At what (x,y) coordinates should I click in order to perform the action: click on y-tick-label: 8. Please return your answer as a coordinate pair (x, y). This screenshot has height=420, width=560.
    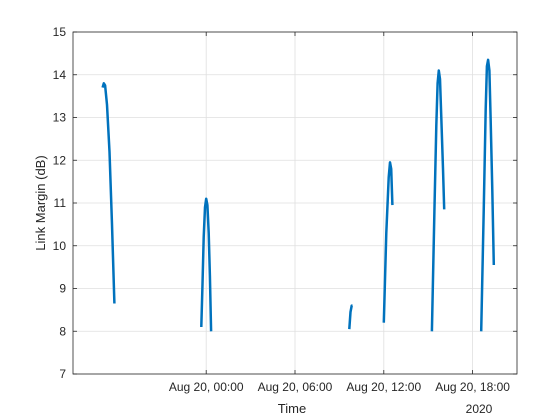
    Looking at the image, I should click on (62, 331).